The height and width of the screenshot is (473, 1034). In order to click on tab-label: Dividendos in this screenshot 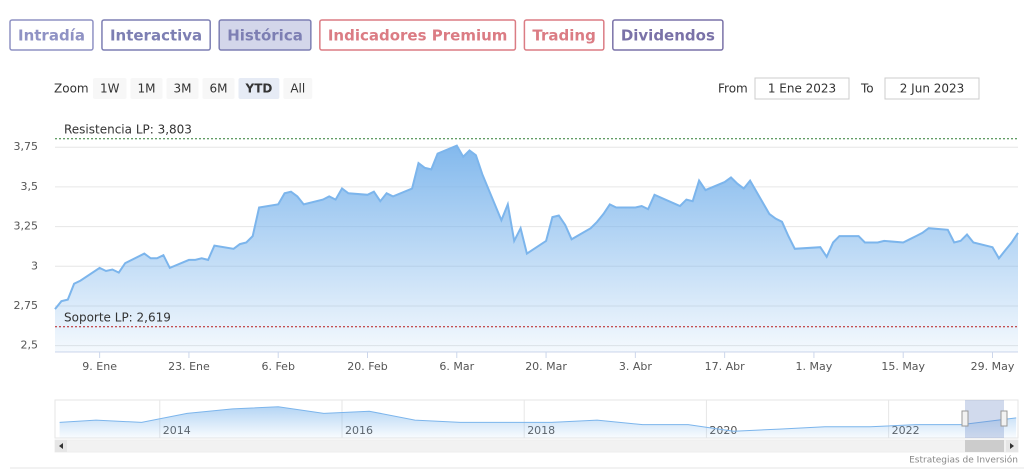, I will do `click(668, 36)`.